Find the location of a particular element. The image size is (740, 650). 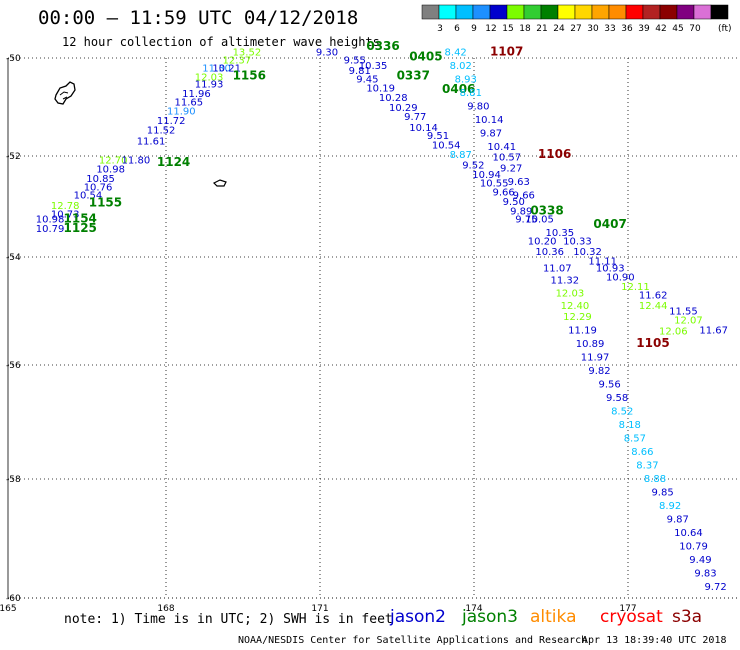

time-stamp-label: 1107 is located at coordinates (506, 51).